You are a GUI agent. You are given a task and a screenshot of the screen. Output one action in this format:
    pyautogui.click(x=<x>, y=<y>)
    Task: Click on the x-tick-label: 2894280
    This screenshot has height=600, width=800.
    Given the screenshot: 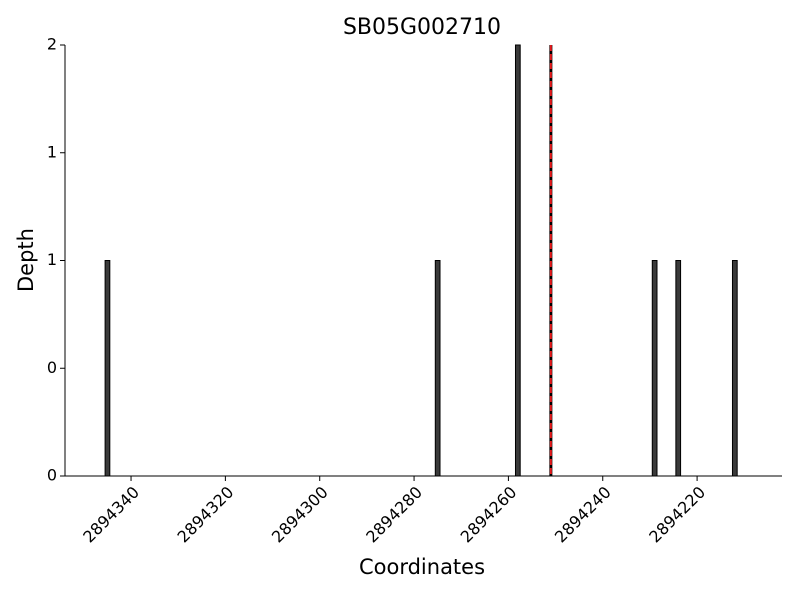 What is the action you would take?
    pyautogui.click(x=394, y=515)
    